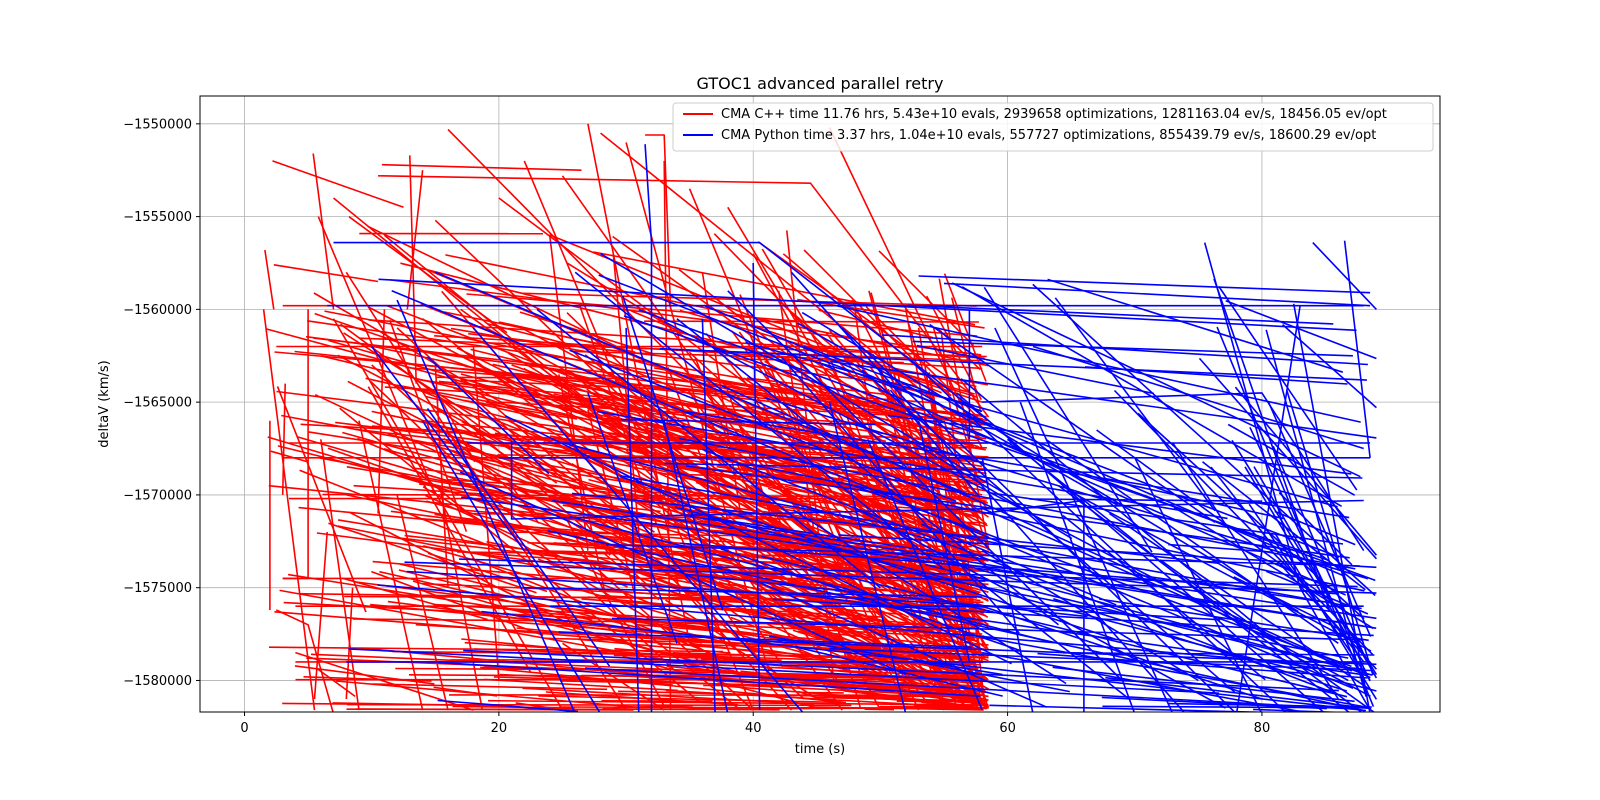  What do you see at coordinates (820, 83) in the screenshot?
I see `chart-title: GTOC1 advanced parallel retry` at bounding box center [820, 83].